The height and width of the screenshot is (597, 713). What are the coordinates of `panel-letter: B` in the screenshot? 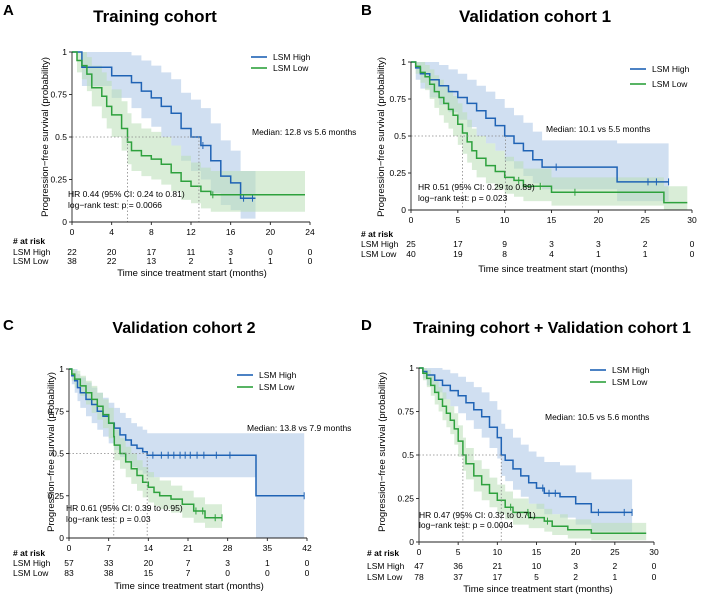 It's located at (366, 10).